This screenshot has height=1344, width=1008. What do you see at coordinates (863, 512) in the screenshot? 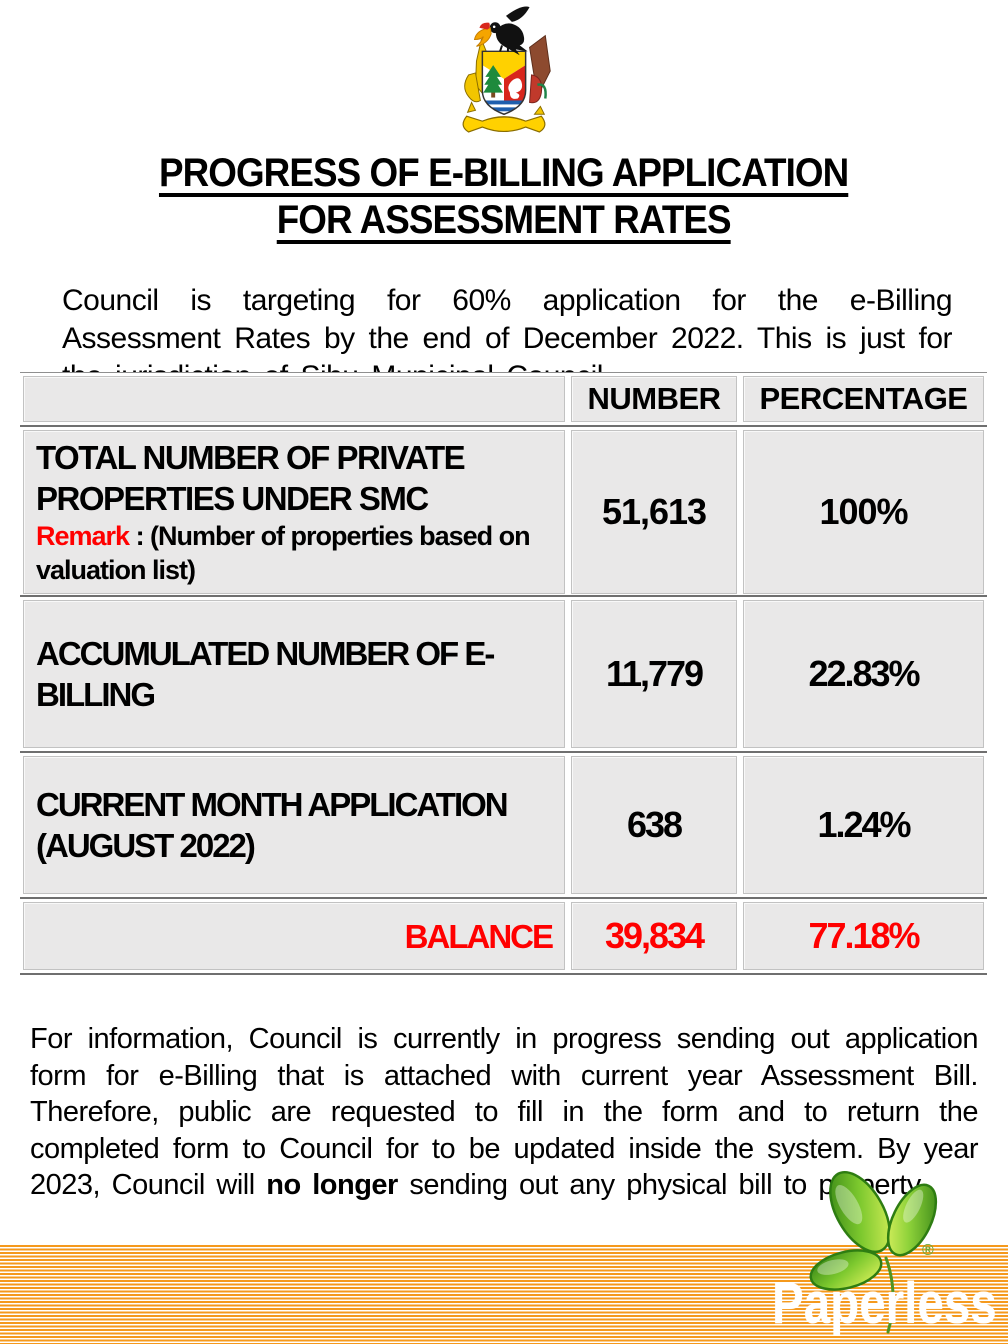
I see `cell-percentage: 100%` at bounding box center [863, 512].